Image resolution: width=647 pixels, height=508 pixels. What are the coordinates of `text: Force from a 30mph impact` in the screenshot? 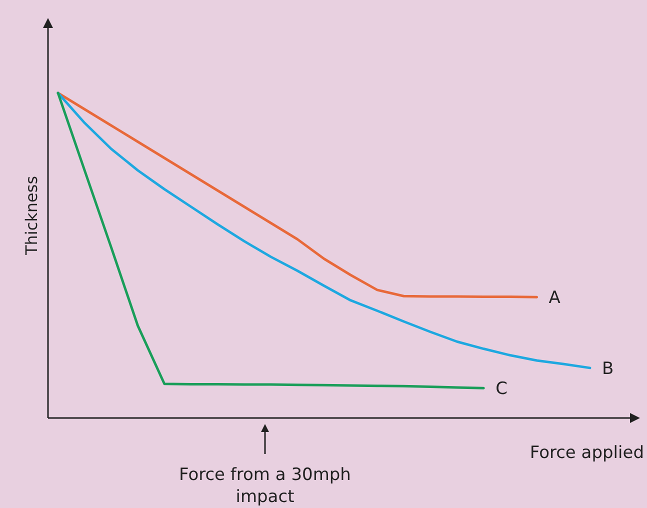 It's located at (265, 486).